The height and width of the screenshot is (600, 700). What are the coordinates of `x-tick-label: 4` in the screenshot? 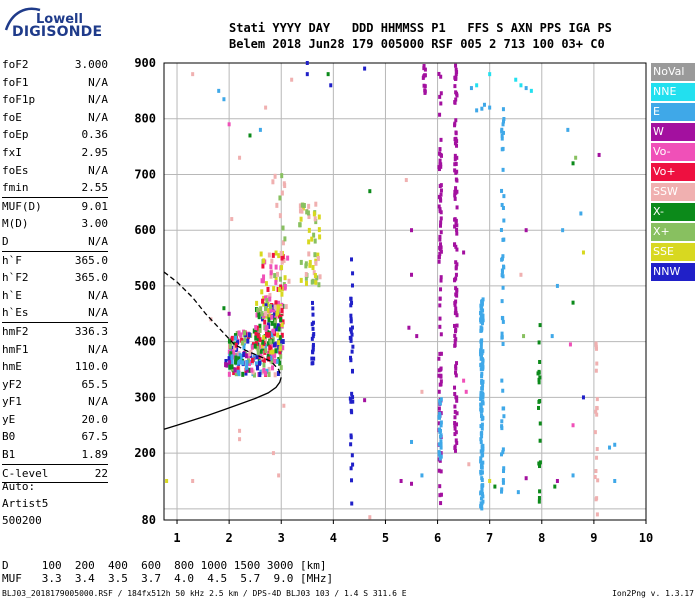 It's located at (333, 538).